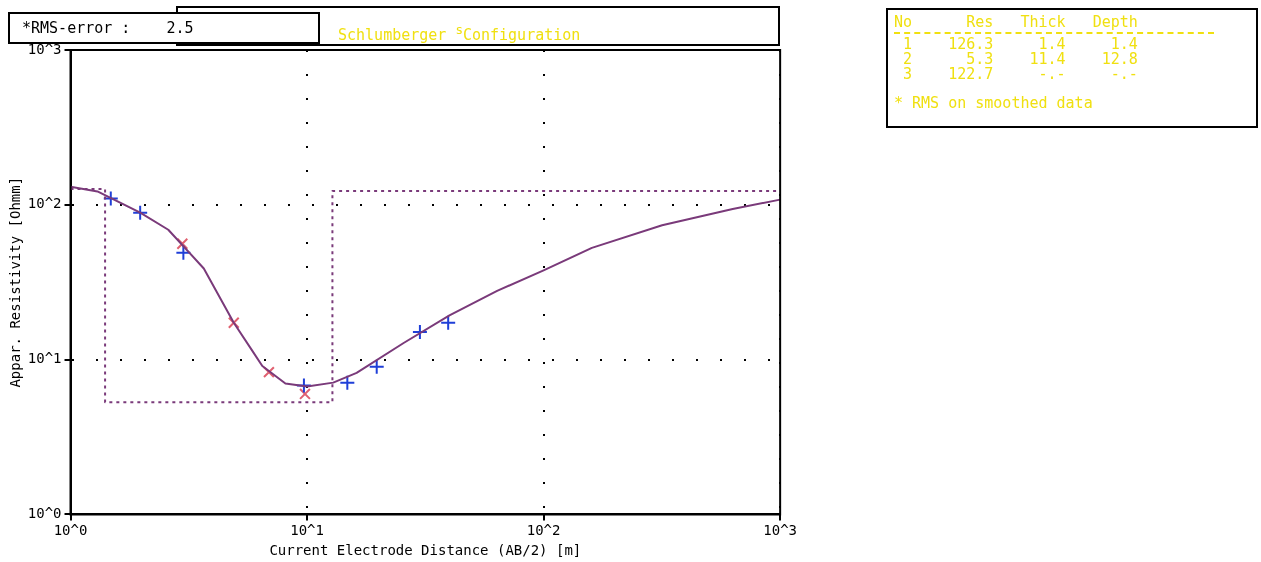 The height and width of the screenshot is (562, 1261). What do you see at coordinates (44, 513) in the screenshot?
I see `y-tick-label: 10^0` at bounding box center [44, 513].